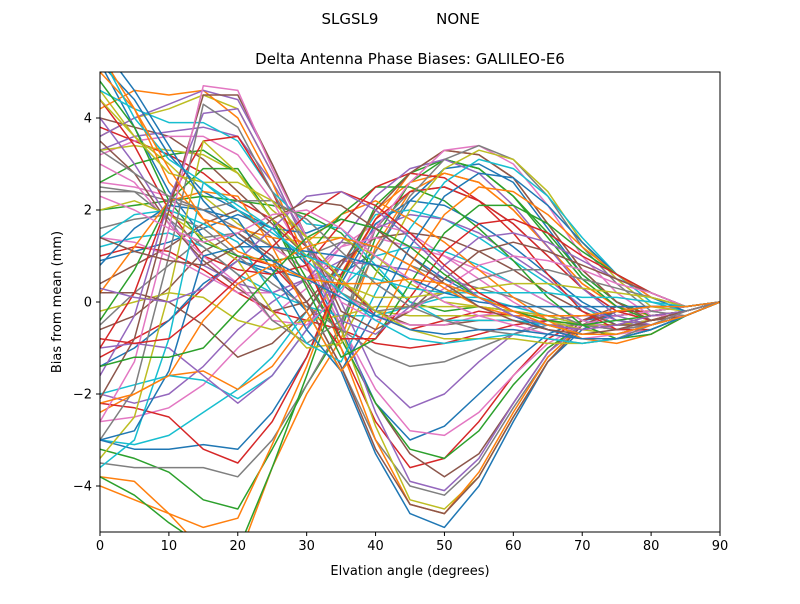  I want to click on x-axis: 0 10 20 30 40 50 60 70 80 90, so click(412, 543).